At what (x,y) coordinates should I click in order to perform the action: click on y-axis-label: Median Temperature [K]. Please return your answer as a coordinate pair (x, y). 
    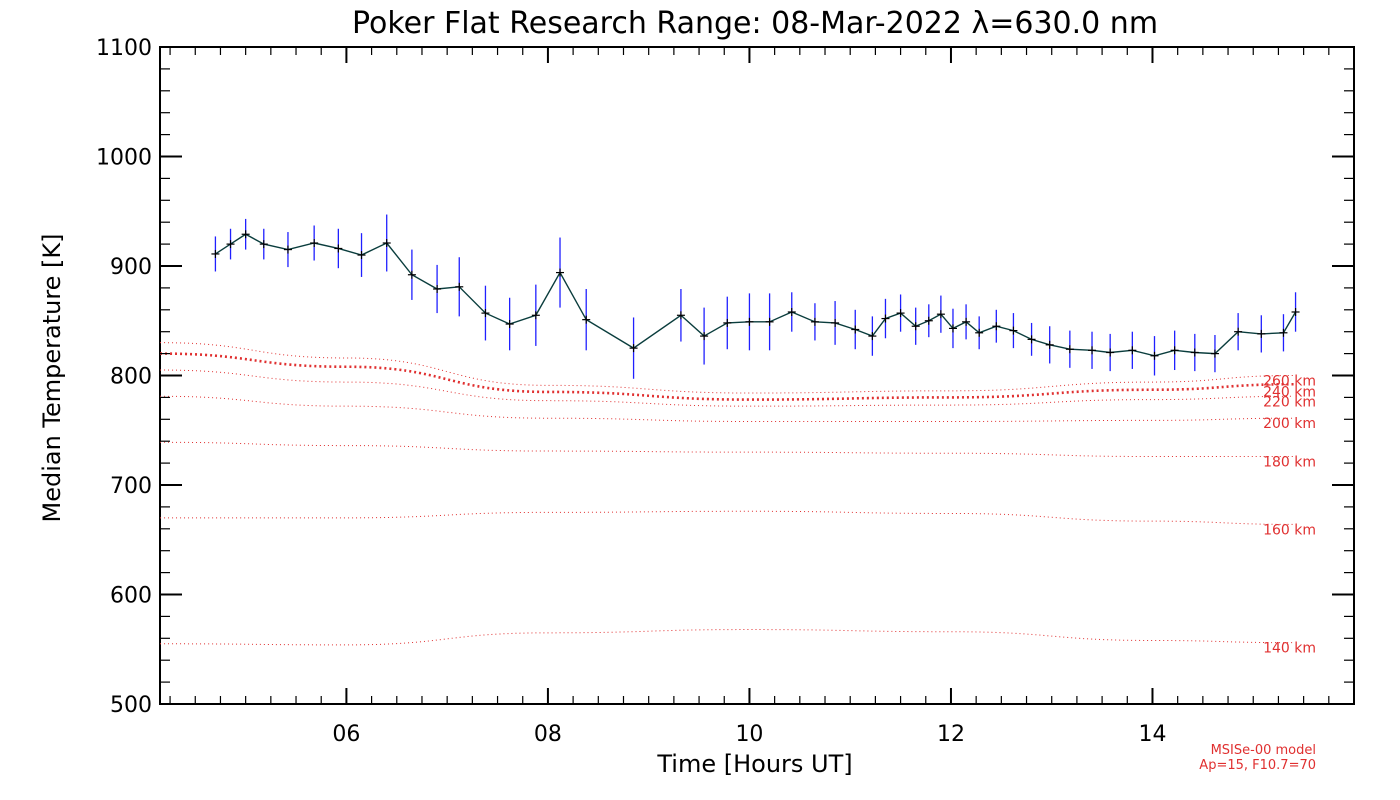
    Looking at the image, I should click on (52, 377).